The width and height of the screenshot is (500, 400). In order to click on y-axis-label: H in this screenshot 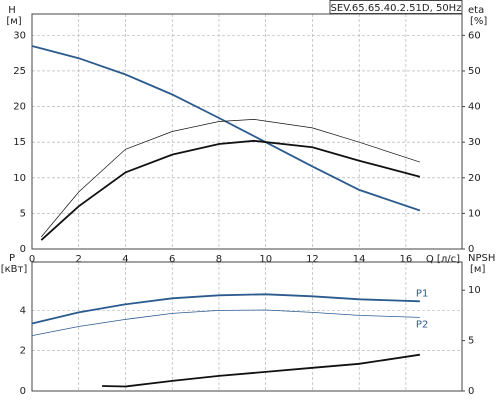, I will do `click(12, 10)`.